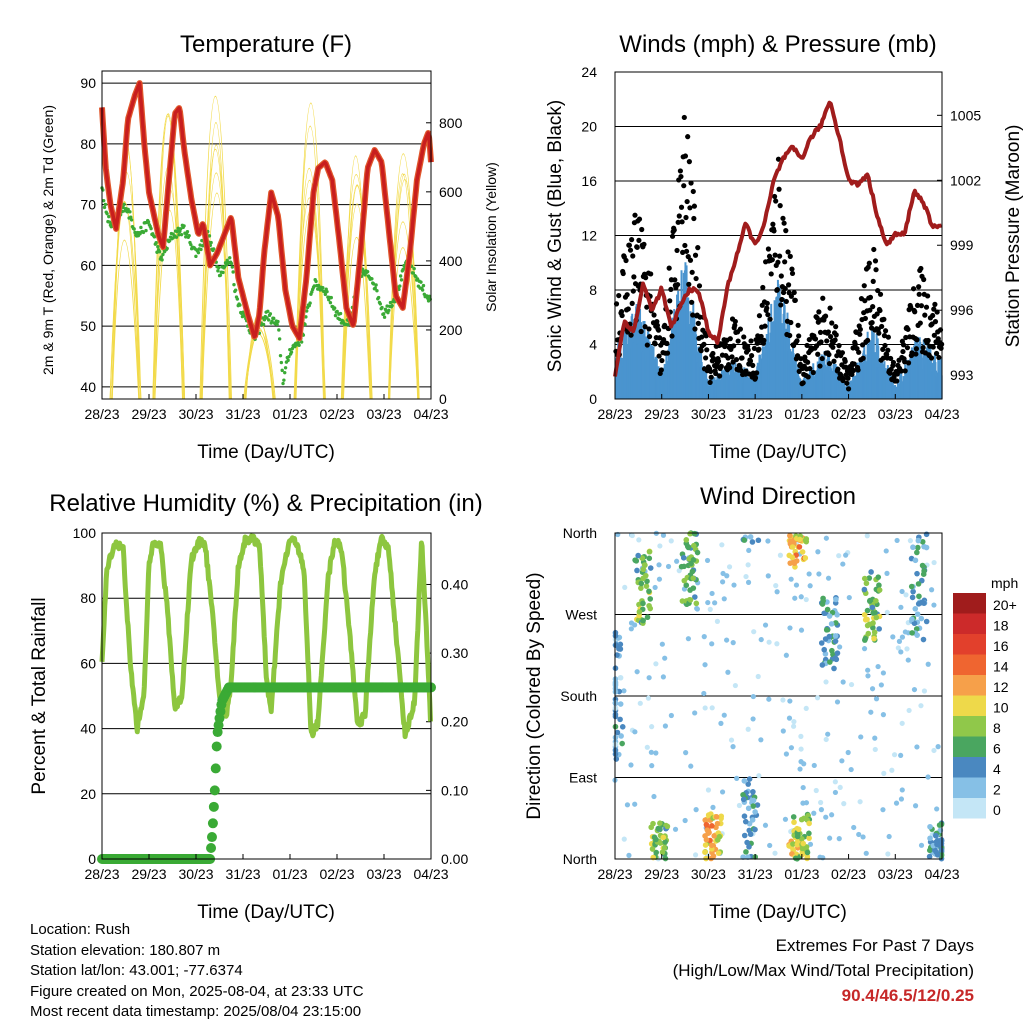 Image resolution: width=1024 pixels, height=1024 pixels. Describe the element at coordinates (578, 696) in the screenshot. I see `y-tick-label: South` at that location.